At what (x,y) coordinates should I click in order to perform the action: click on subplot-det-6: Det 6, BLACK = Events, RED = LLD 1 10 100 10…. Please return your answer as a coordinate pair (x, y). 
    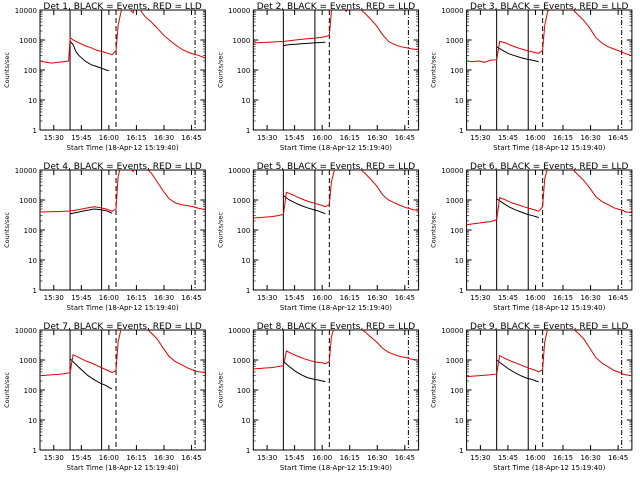
    Looking at the image, I should click on (531, 237).